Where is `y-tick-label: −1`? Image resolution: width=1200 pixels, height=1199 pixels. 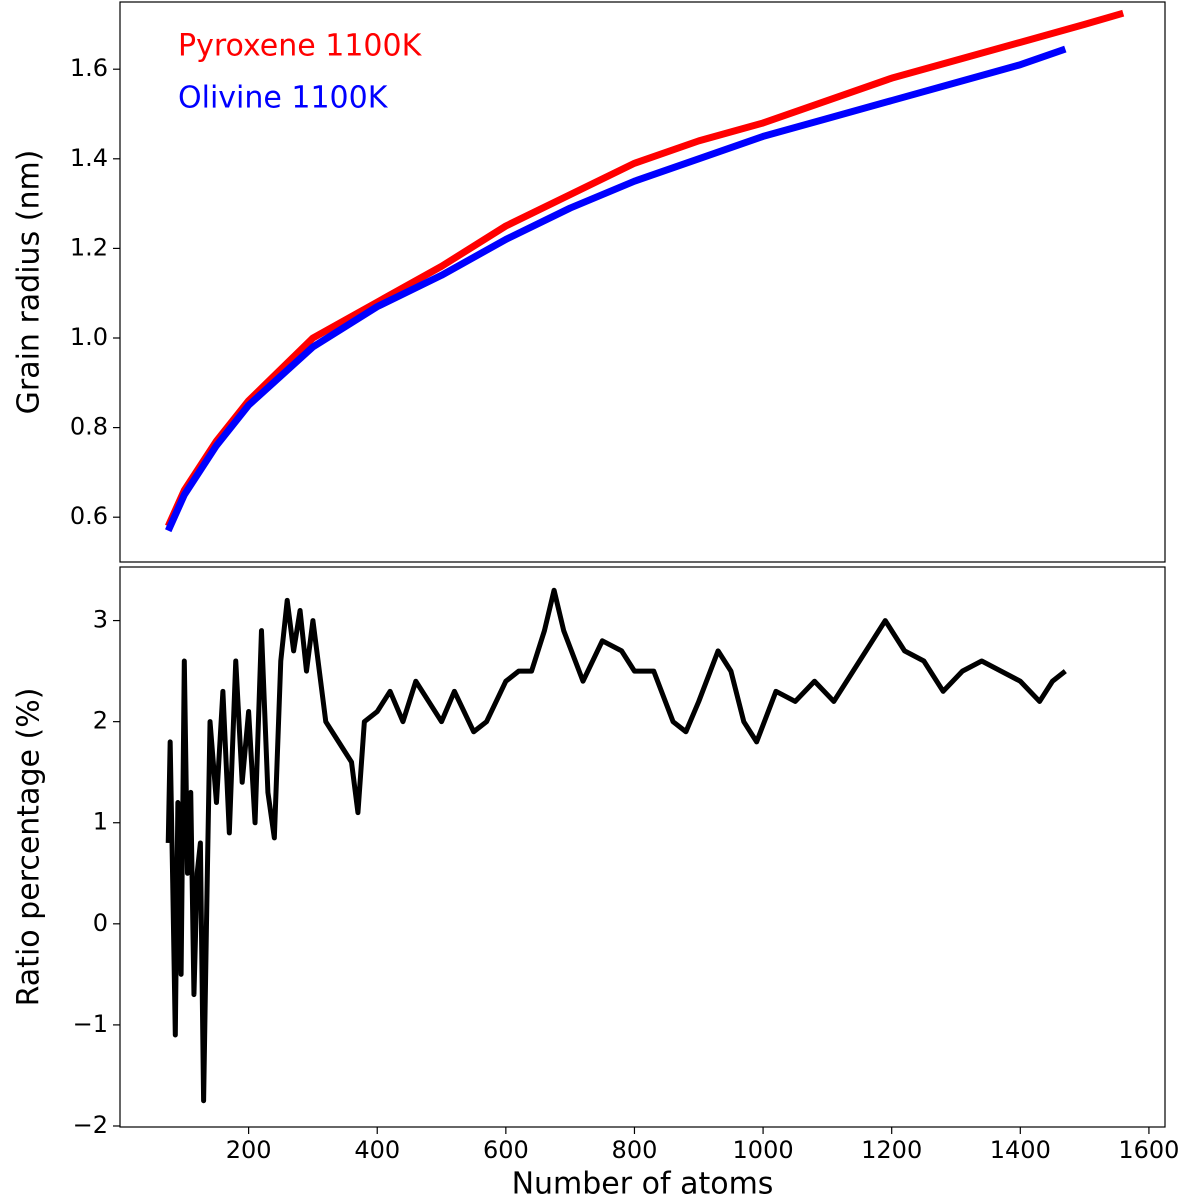 y-tick-label: −1 is located at coordinates (90, 1024).